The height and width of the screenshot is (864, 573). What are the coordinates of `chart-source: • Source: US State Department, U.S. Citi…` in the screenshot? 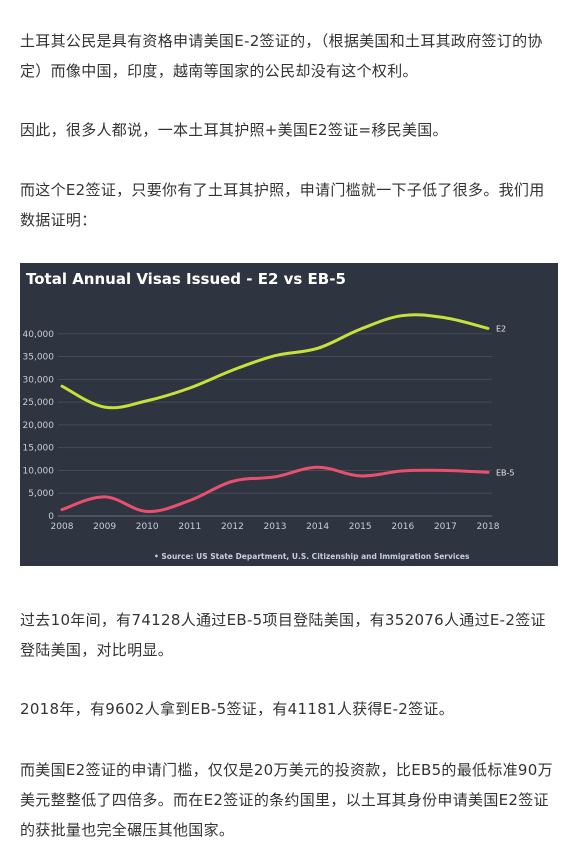 It's located at (312, 556).